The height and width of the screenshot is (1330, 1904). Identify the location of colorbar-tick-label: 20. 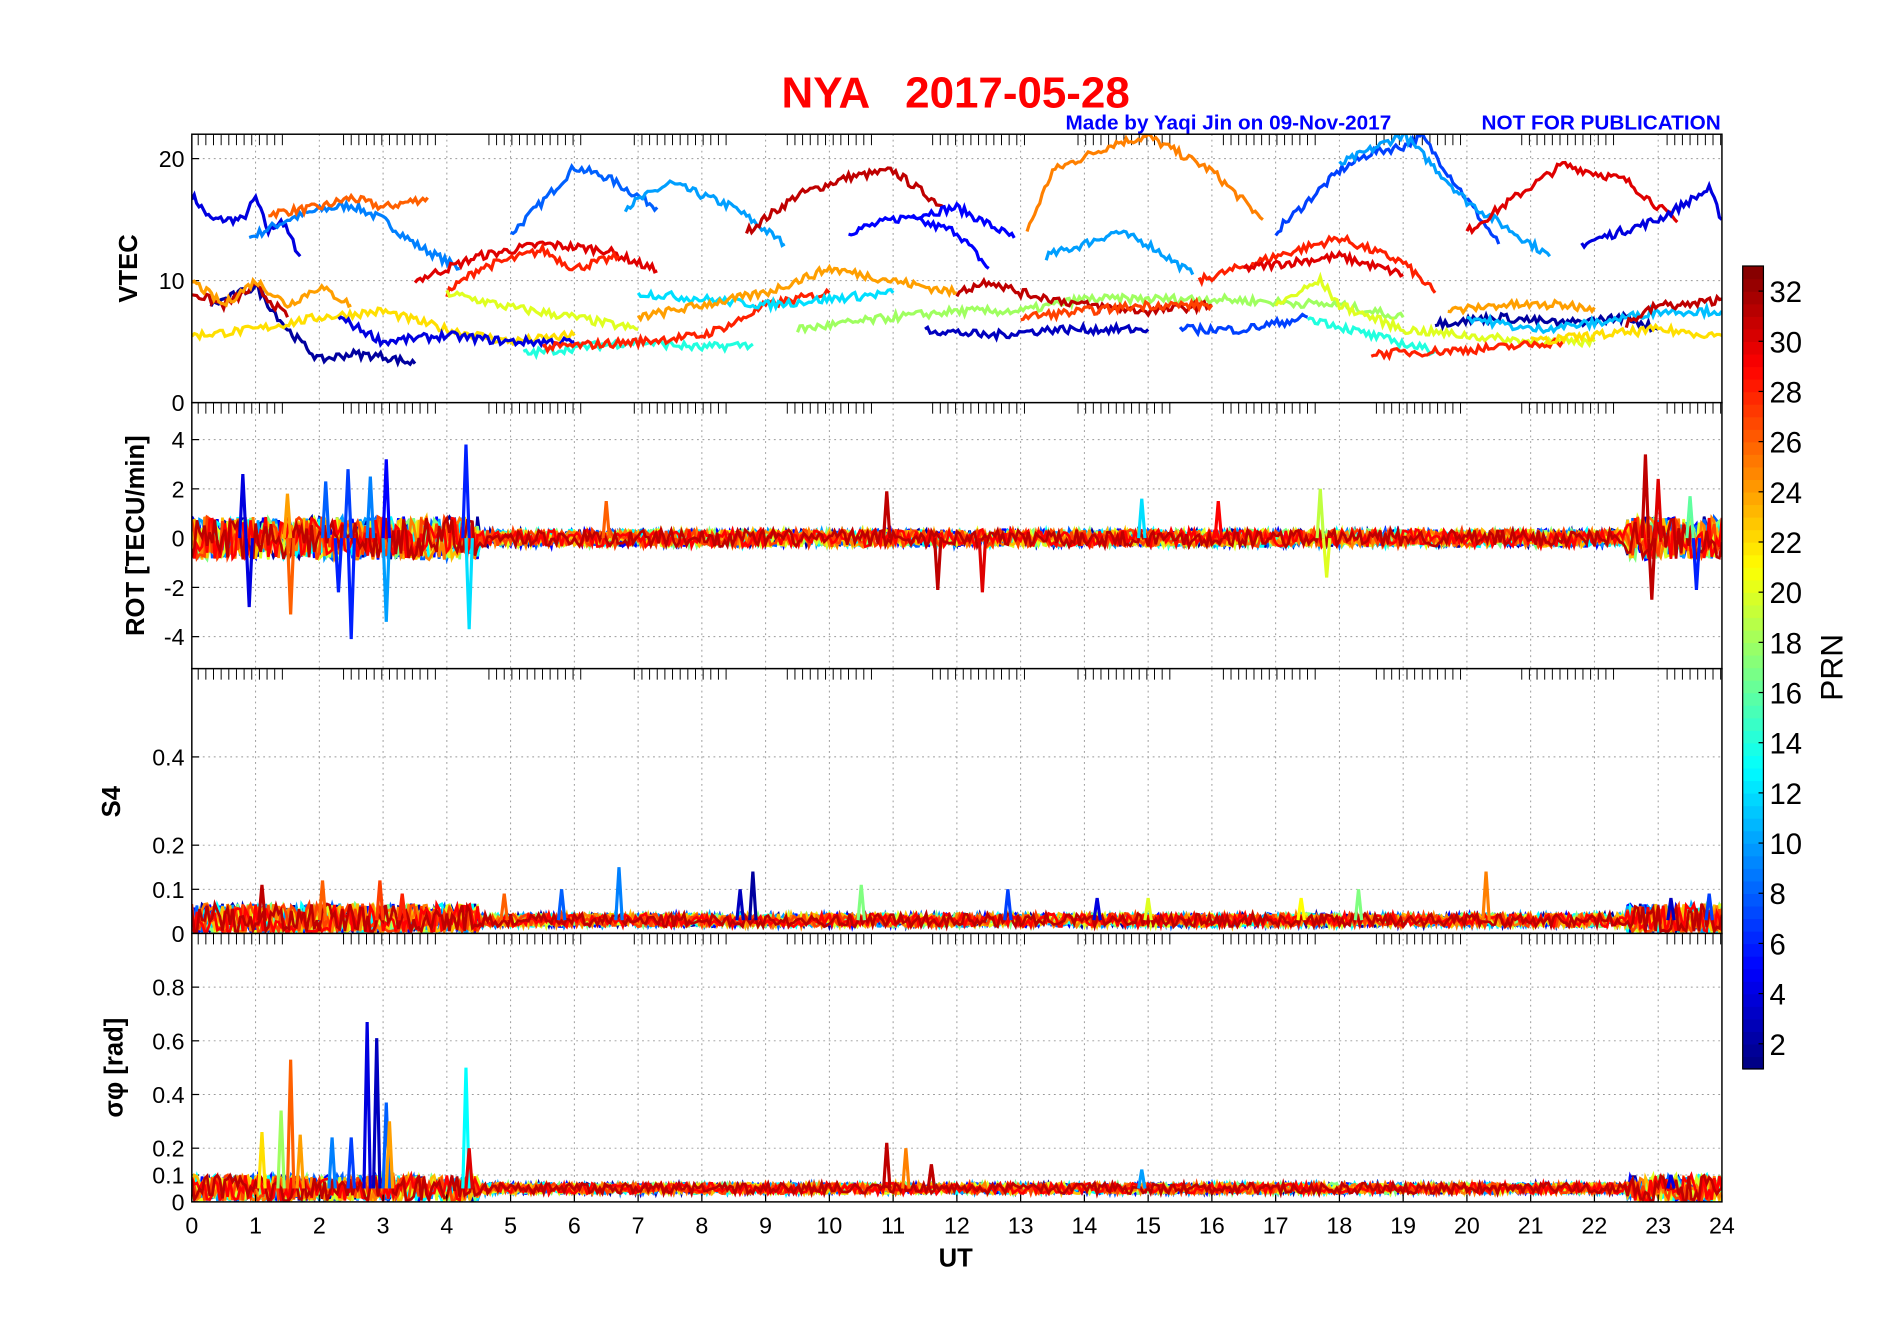
(1786, 593).